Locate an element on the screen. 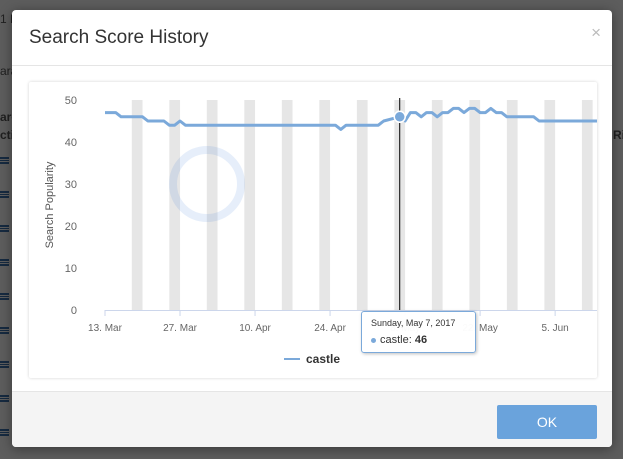 The width and height of the screenshot is (623, 459). y-tick-label: 0 is located at coordinates (74, 311).